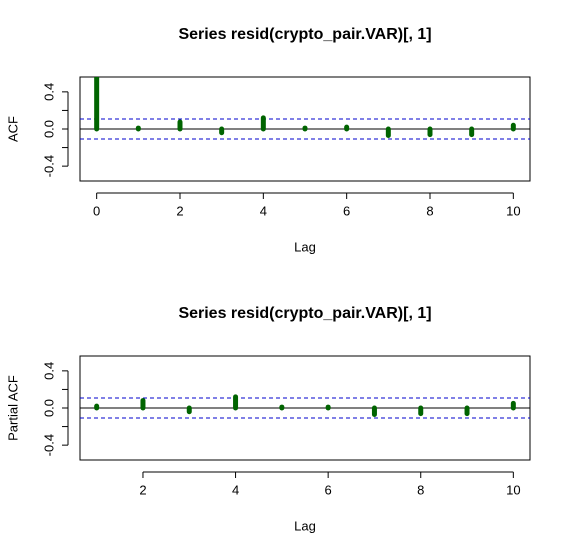 This screenshot has height=557, width=571. What do you see at coordinates (12, 408) in the screenshot?
I see `y-axis-label: Partial ACF` at bounding box center [12, 408].